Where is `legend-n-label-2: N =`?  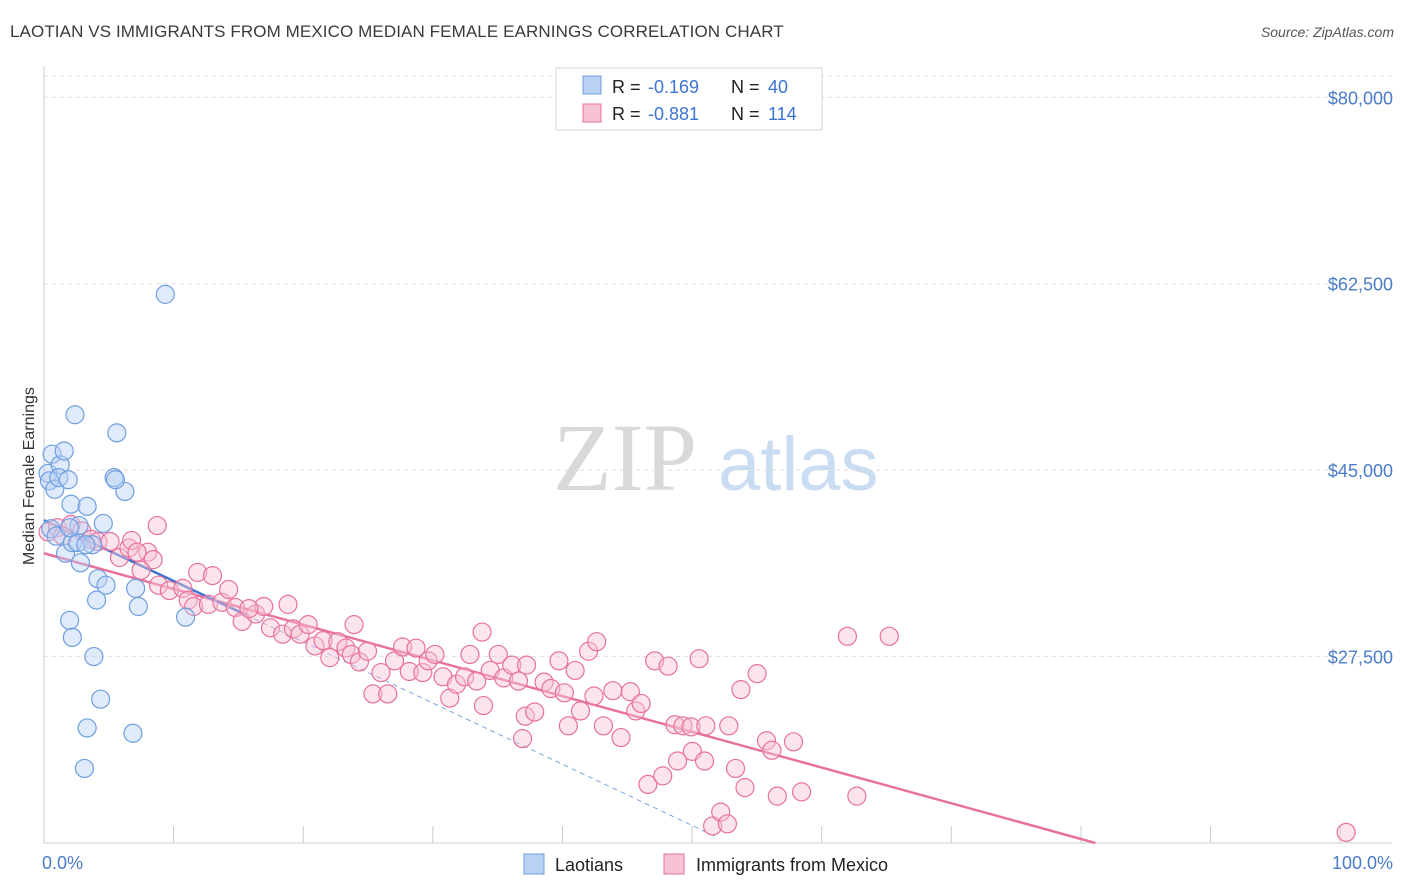
legend-n-label-2: N = is located at coordinates (745, 114).